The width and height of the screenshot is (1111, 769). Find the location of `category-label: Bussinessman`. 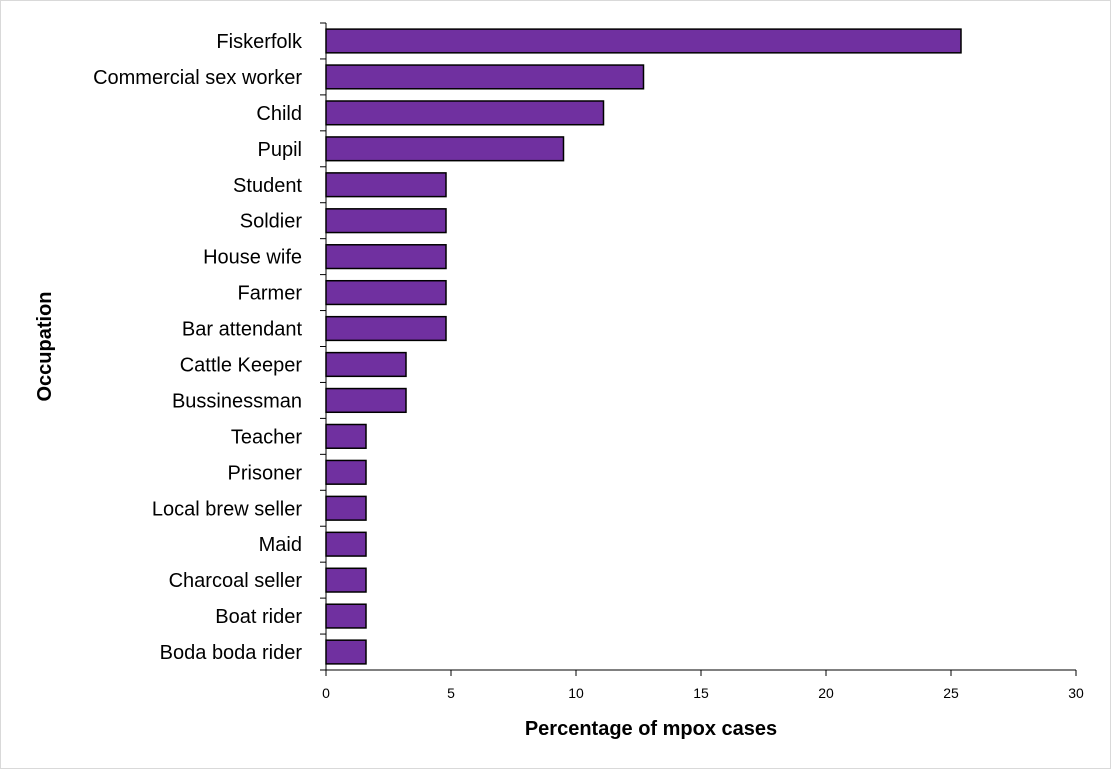

category-label: Bussinessman is located at coordinates (237, 401).